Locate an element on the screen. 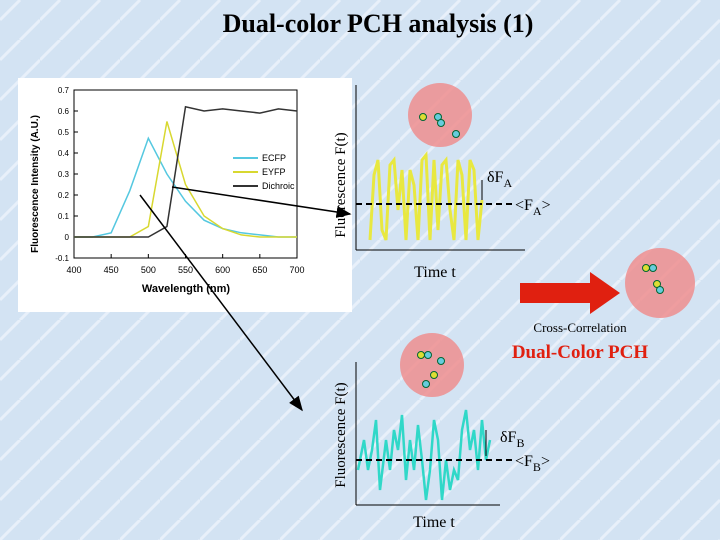 Image resolution: width=720 pixels, height=540 pixels. delta-label: δFB is located at coordinates (512, 439).